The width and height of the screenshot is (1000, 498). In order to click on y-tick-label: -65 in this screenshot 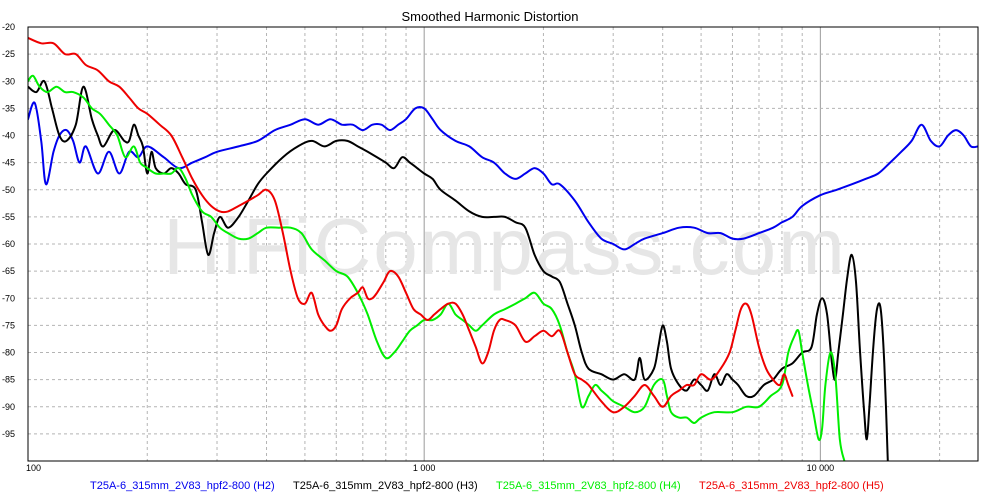, I will do `click(8, 271)`.